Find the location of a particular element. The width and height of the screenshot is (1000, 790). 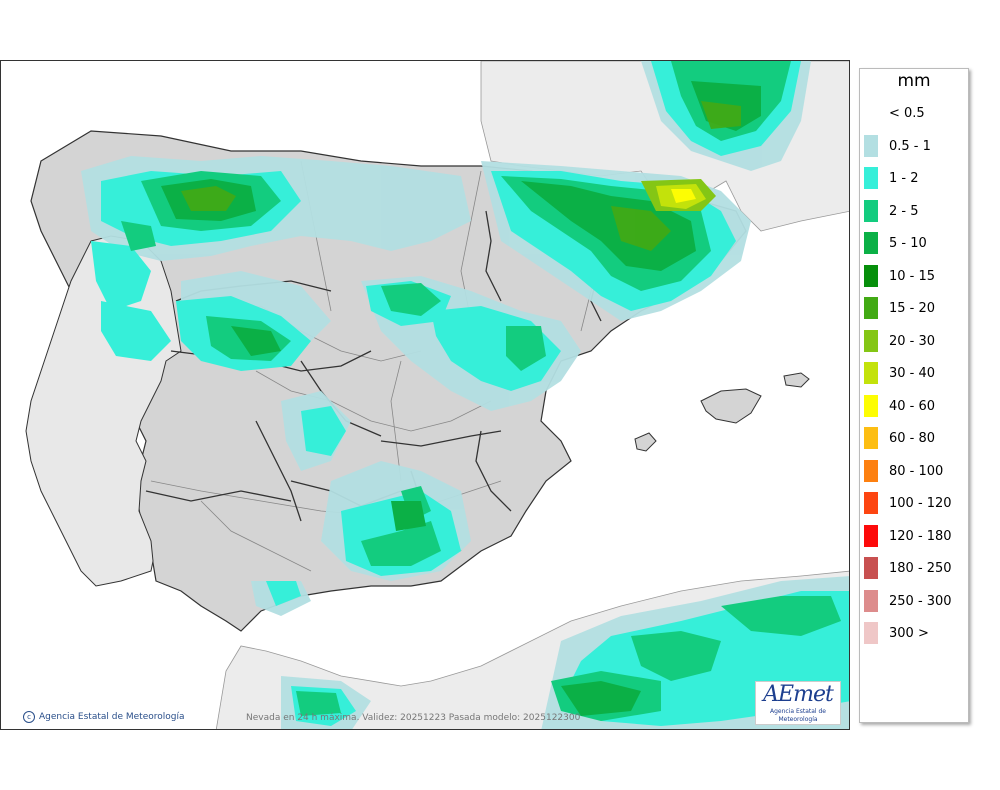

legend-item: 5 - 10 is located at coordinates (915, 241).